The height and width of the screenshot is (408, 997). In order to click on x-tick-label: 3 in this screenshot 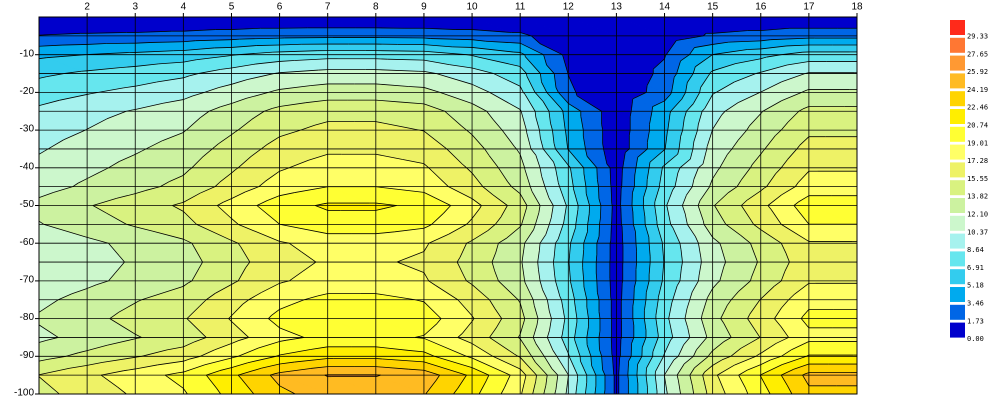, I will do `click(135, 7)`.